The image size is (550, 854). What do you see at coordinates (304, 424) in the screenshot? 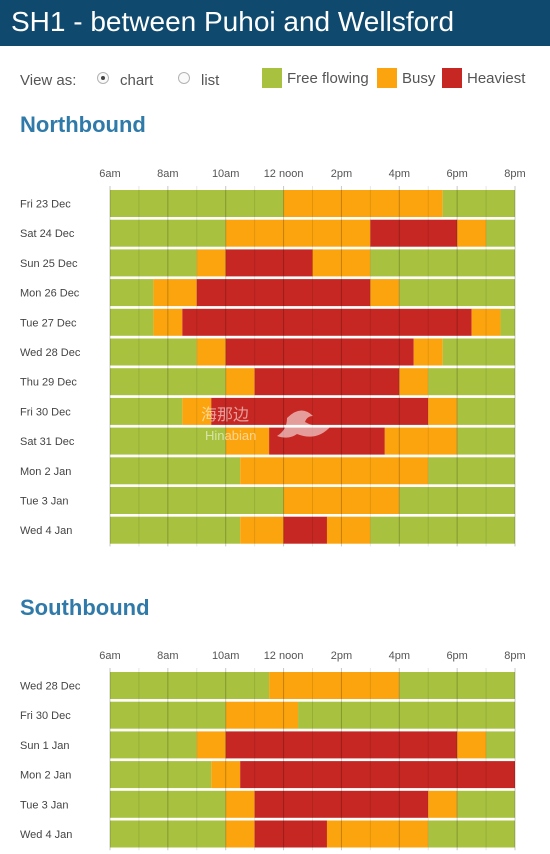
I see `bird-icon` at bounding box center [304, 424].